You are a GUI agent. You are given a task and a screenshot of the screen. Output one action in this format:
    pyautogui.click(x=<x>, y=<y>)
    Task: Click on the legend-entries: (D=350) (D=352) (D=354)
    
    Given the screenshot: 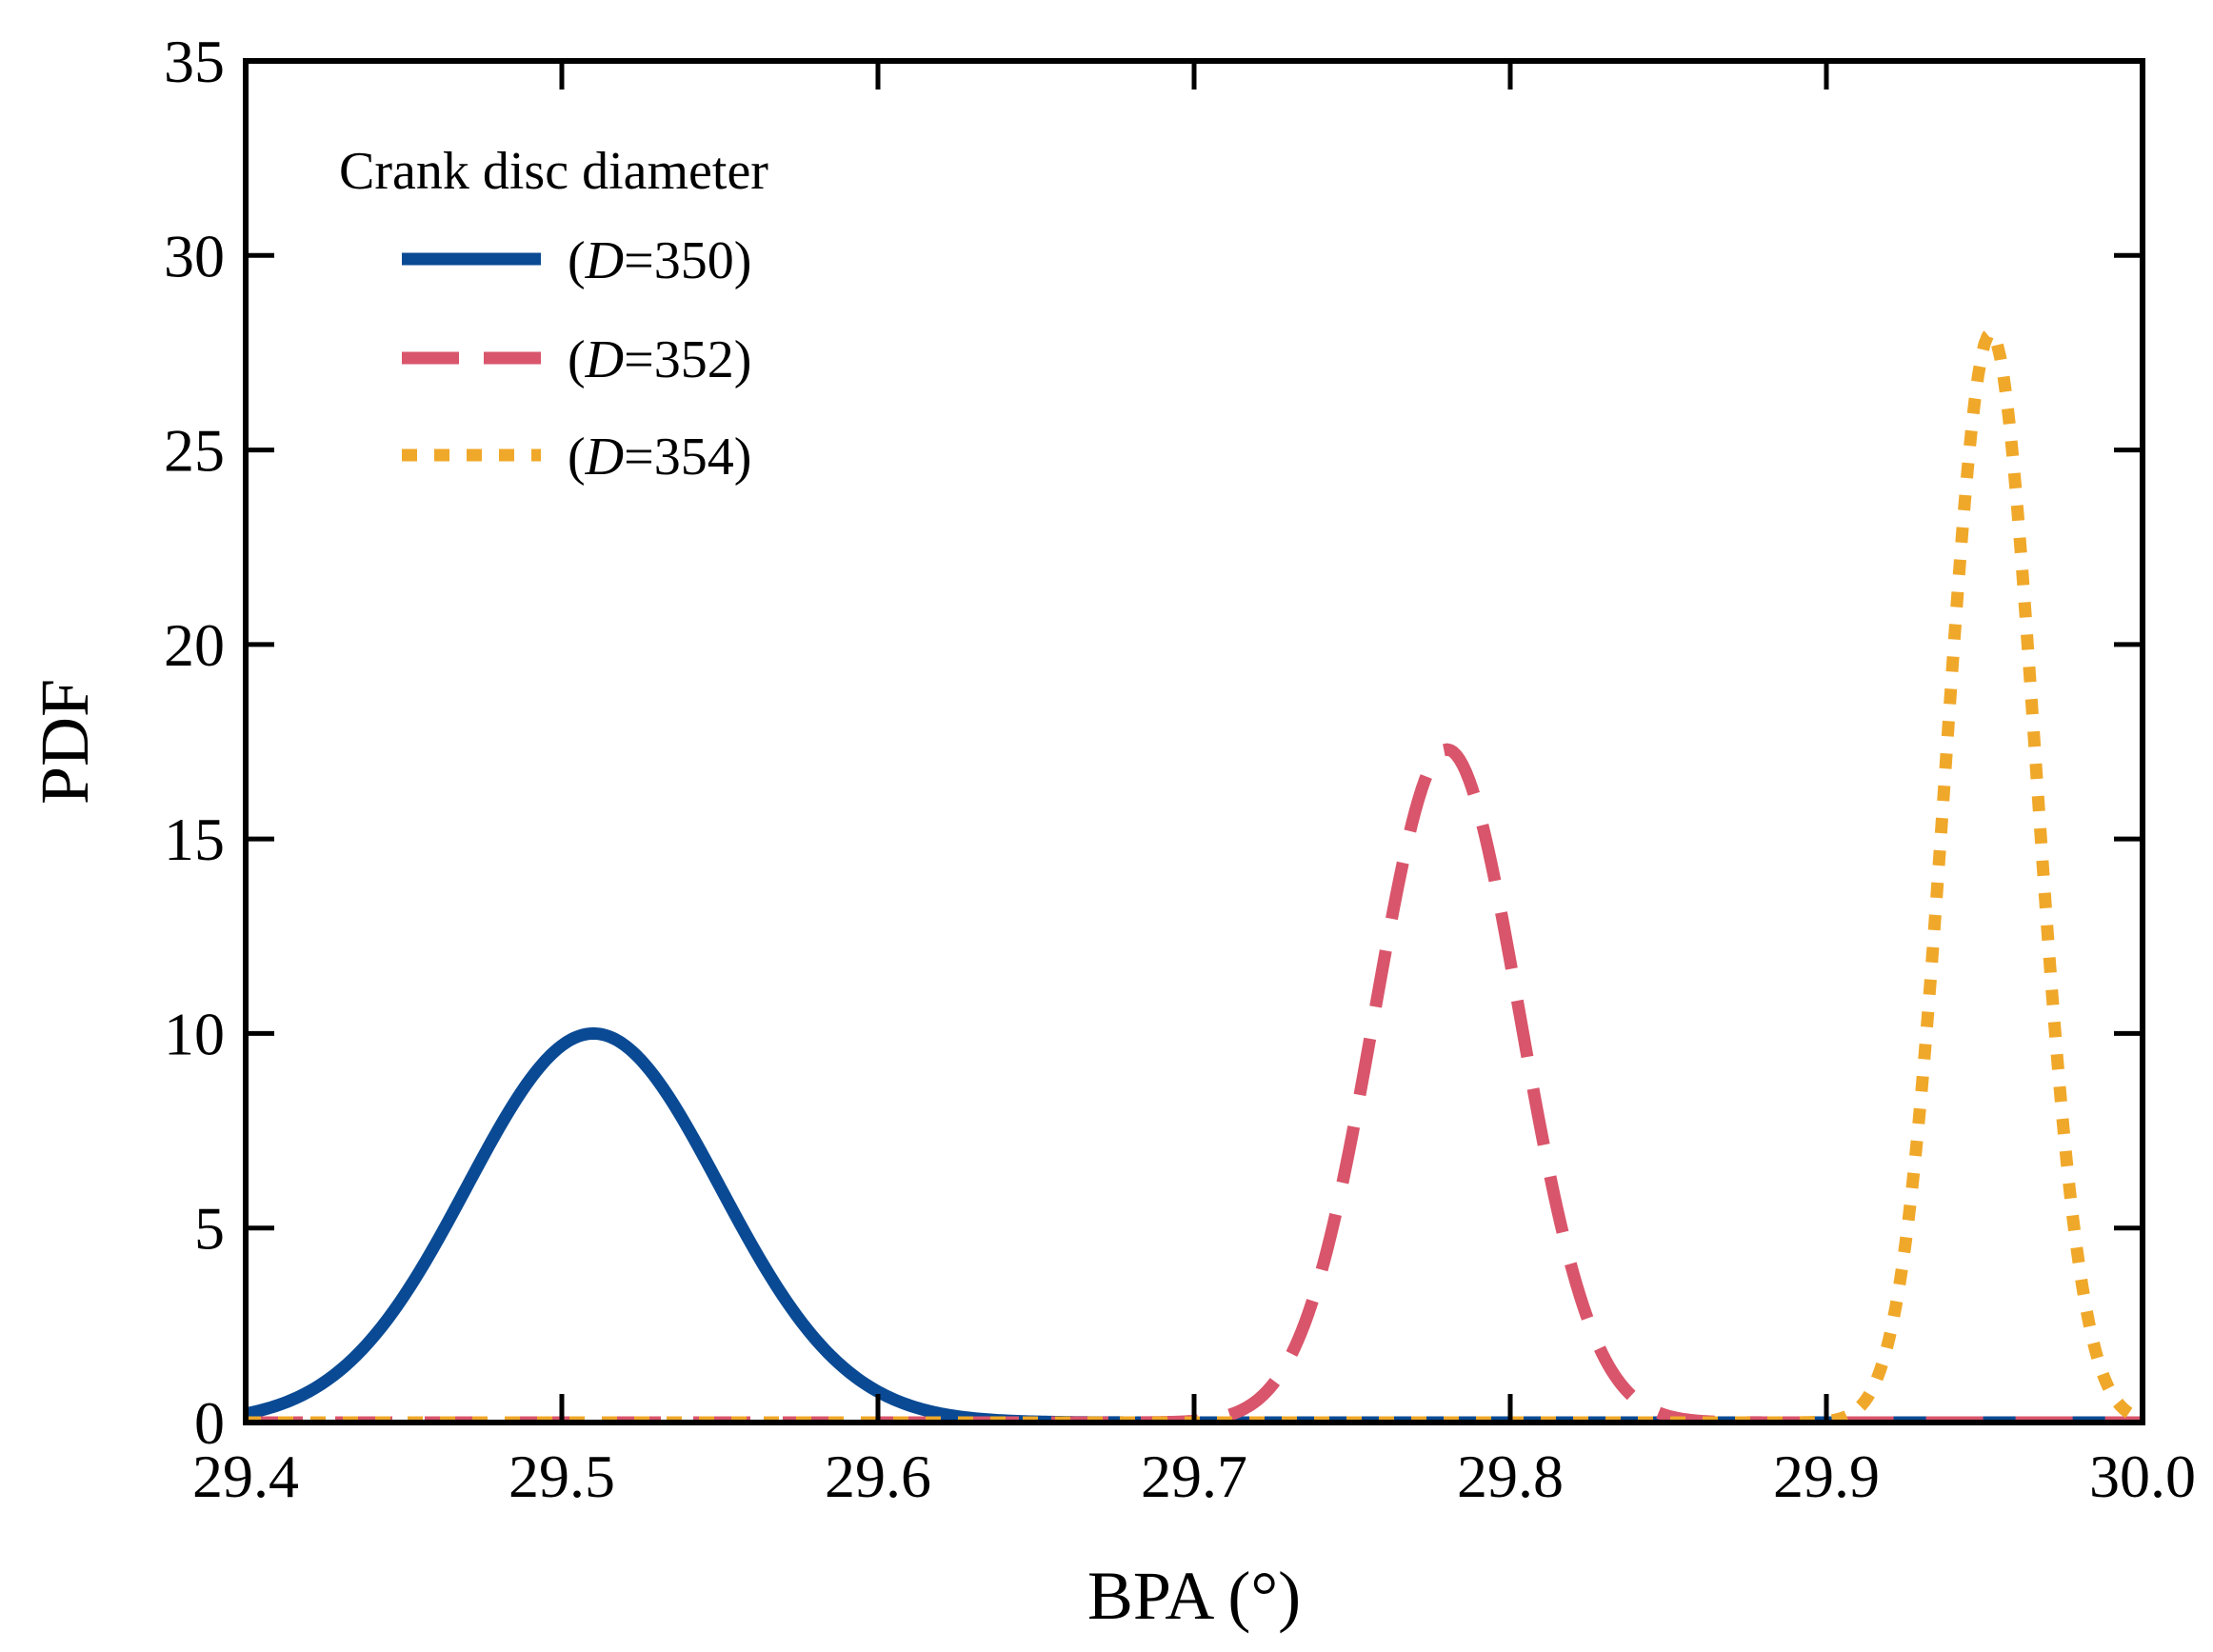 What is the action you would take?
    pyautogui.click(x=576, y=359)
    